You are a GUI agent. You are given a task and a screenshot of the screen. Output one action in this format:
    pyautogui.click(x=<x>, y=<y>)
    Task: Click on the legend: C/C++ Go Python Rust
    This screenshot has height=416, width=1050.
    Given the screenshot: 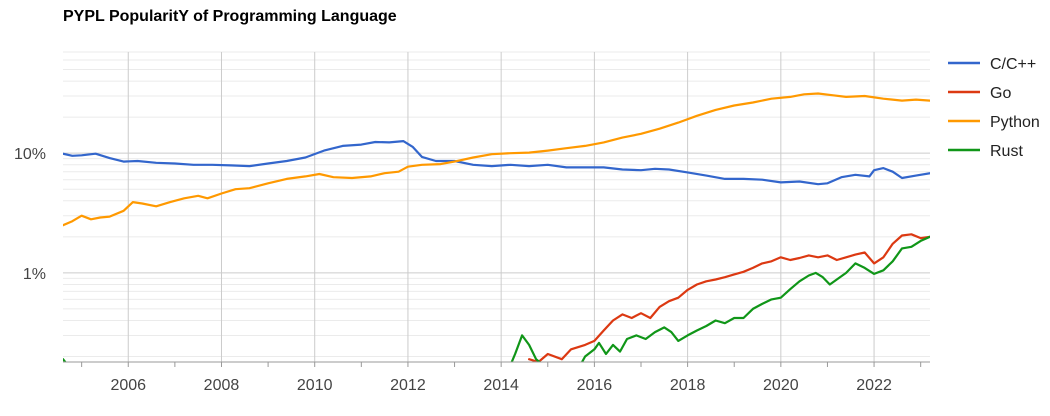 What is the action you would take?
    pyautogui.click(x=994, y=108)
    